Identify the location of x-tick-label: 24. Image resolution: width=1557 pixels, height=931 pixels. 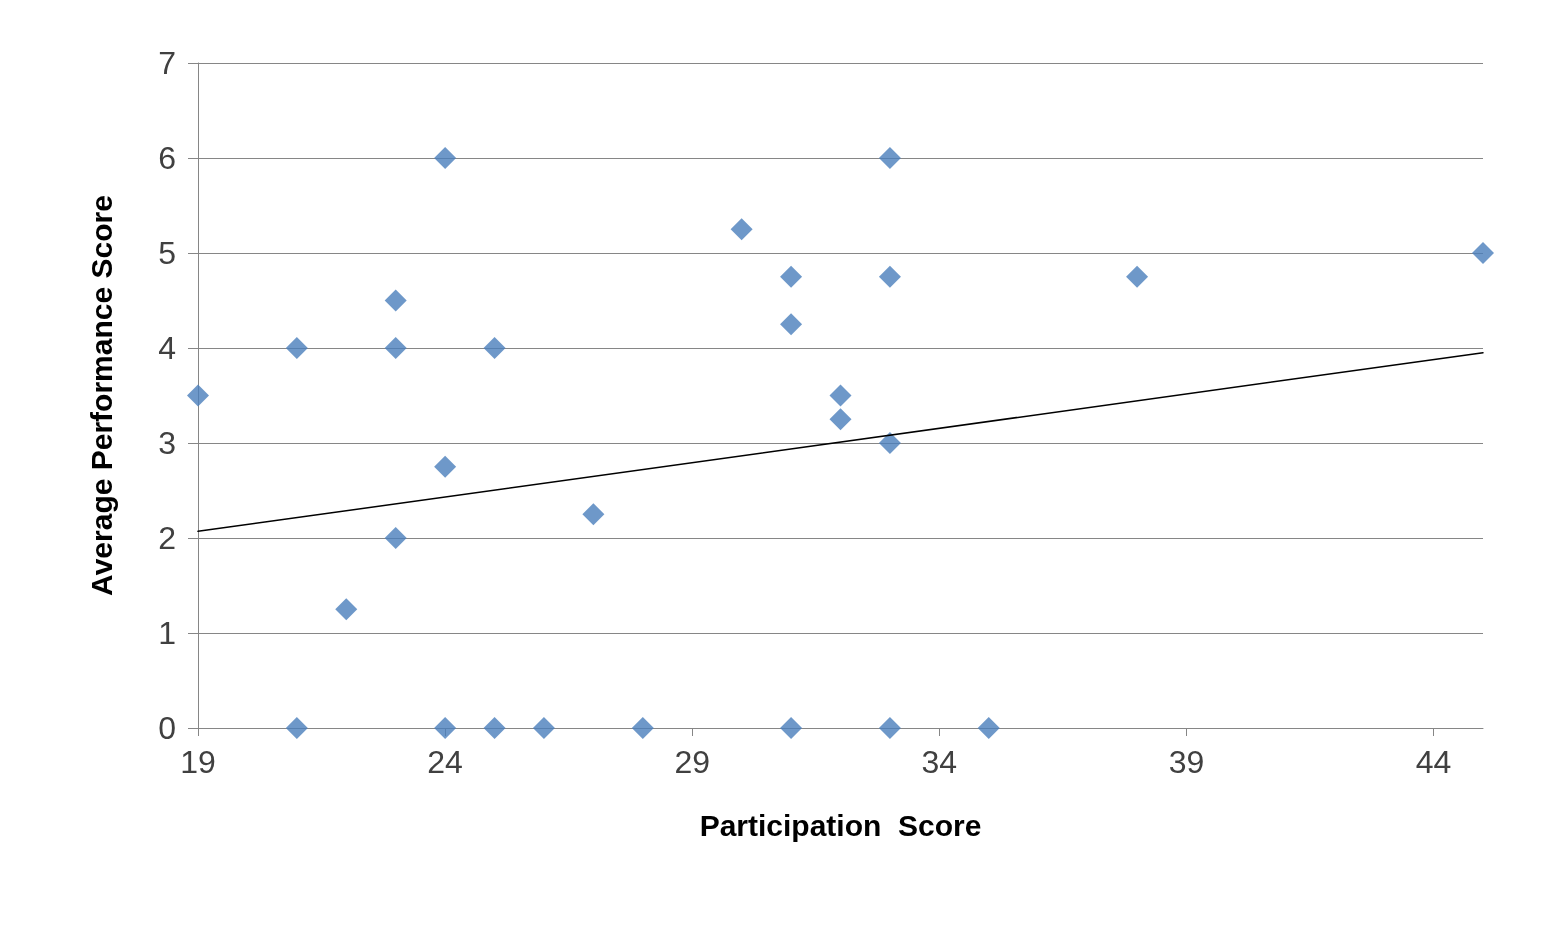
(445, 762).